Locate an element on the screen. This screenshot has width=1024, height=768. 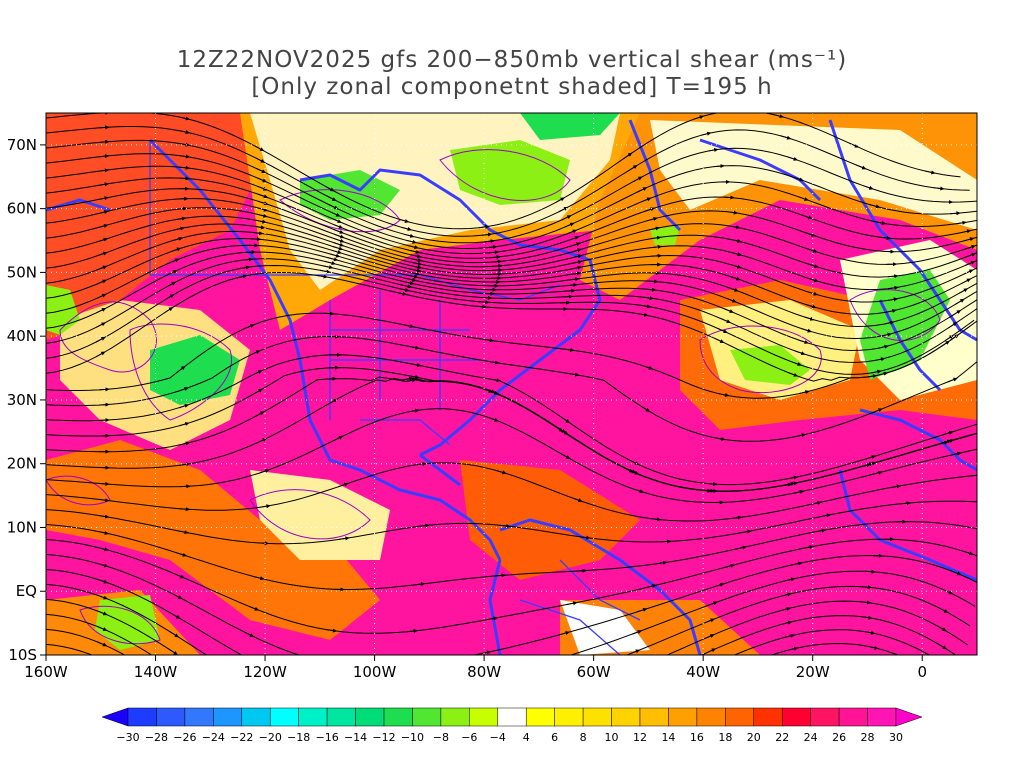
colorbar-label: 28 is located at coordinates (868, 737).